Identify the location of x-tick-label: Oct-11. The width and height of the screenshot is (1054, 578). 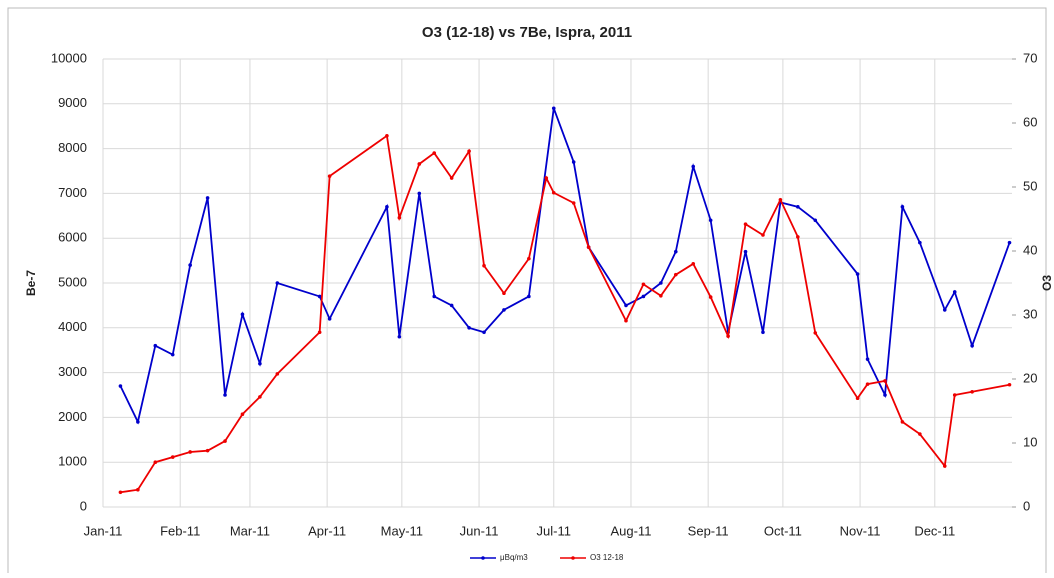
(783, 530).